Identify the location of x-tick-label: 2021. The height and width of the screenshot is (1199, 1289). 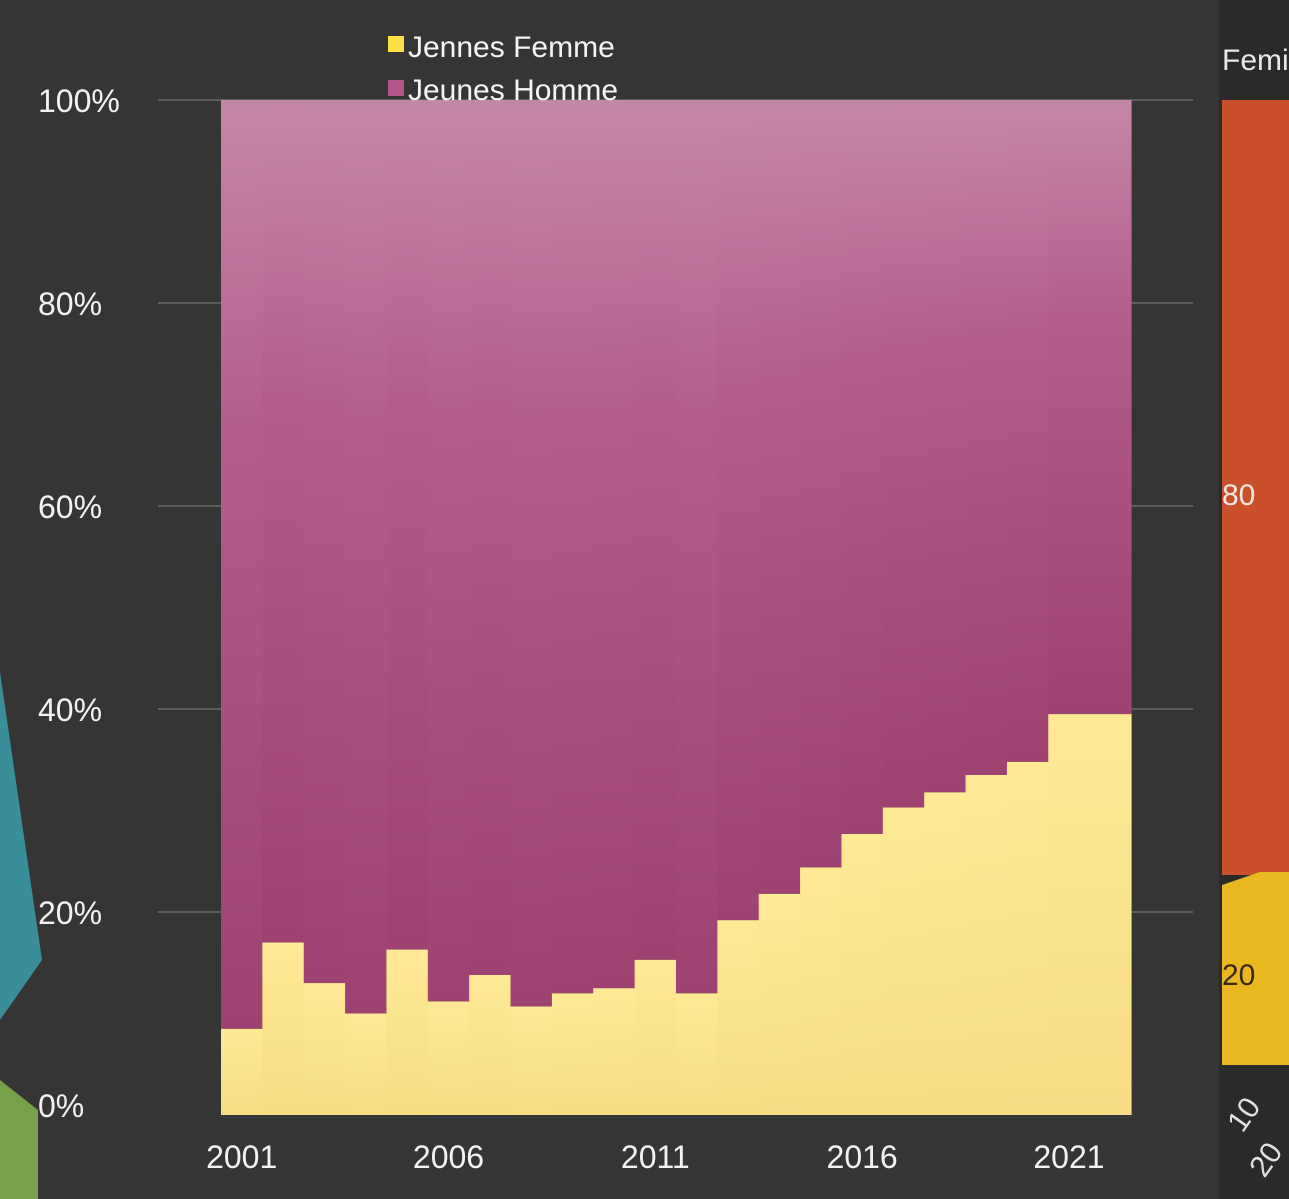
(1068, 1157).